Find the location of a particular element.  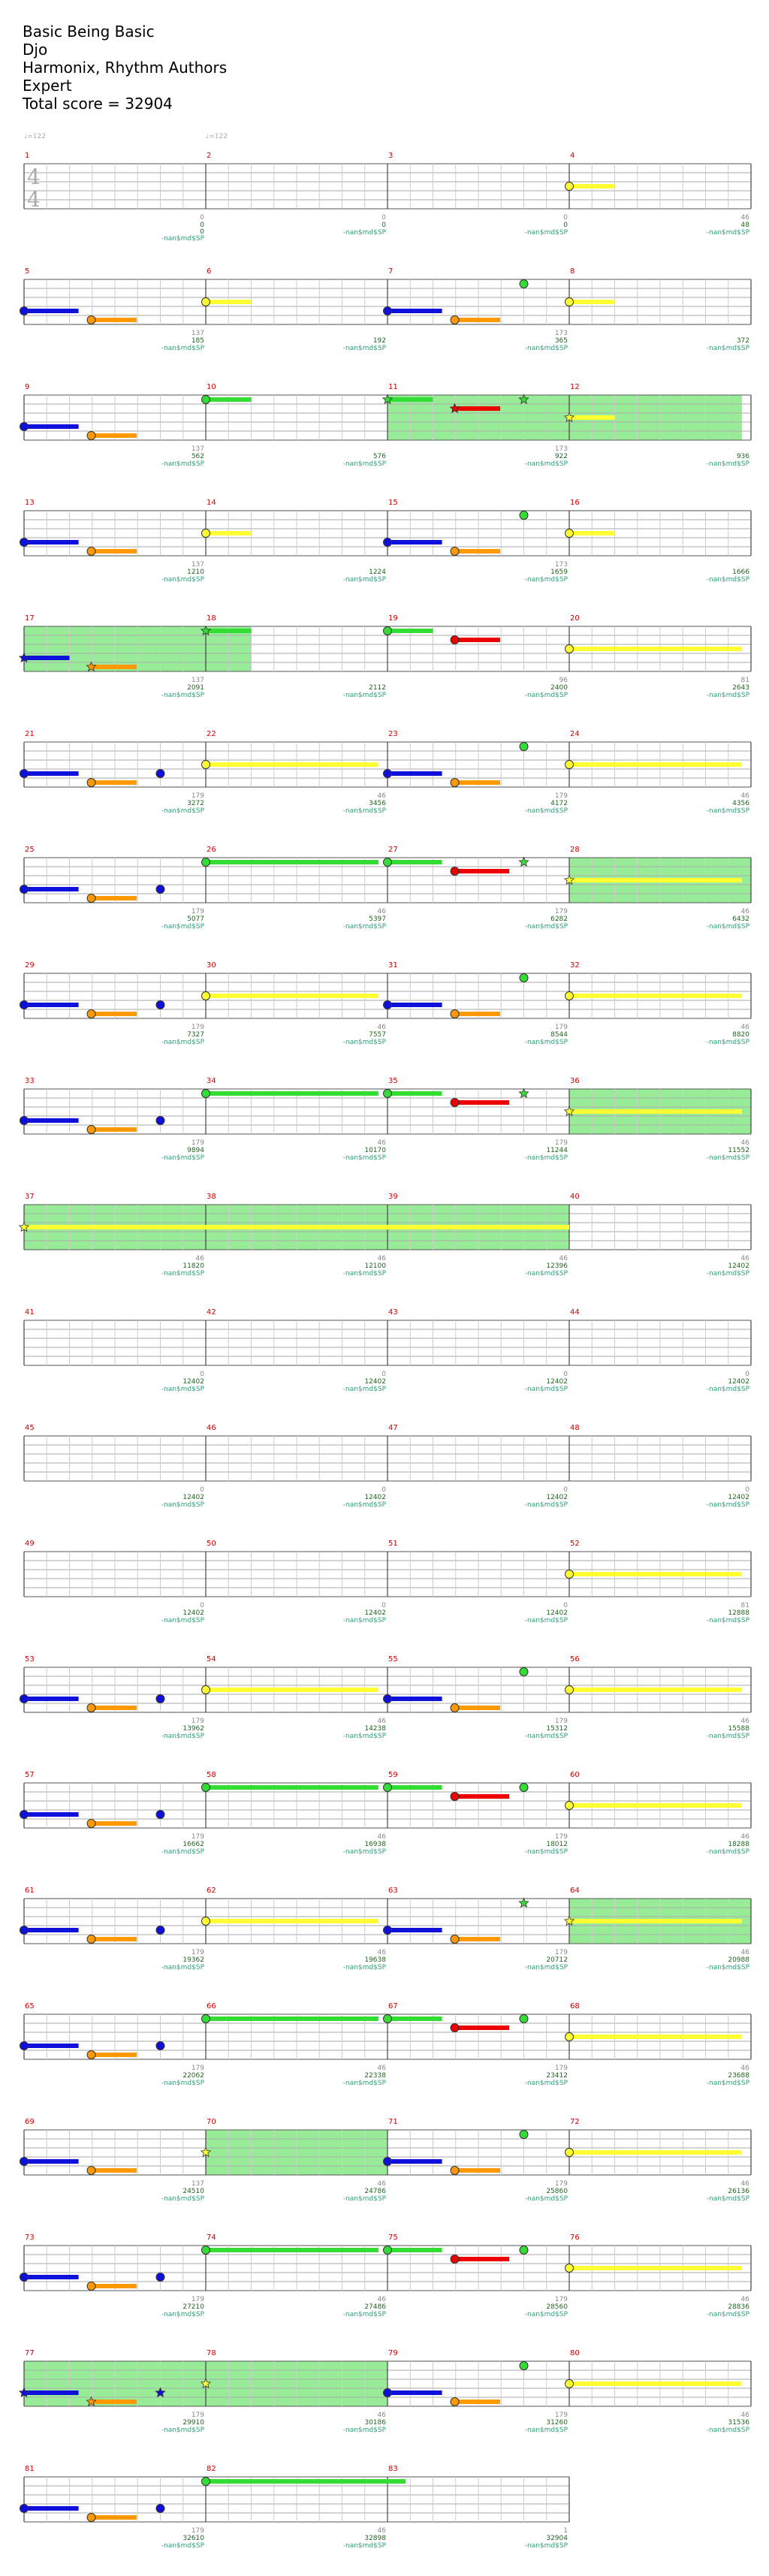

measure-score: 2091 is located at coordinates (195, 688).